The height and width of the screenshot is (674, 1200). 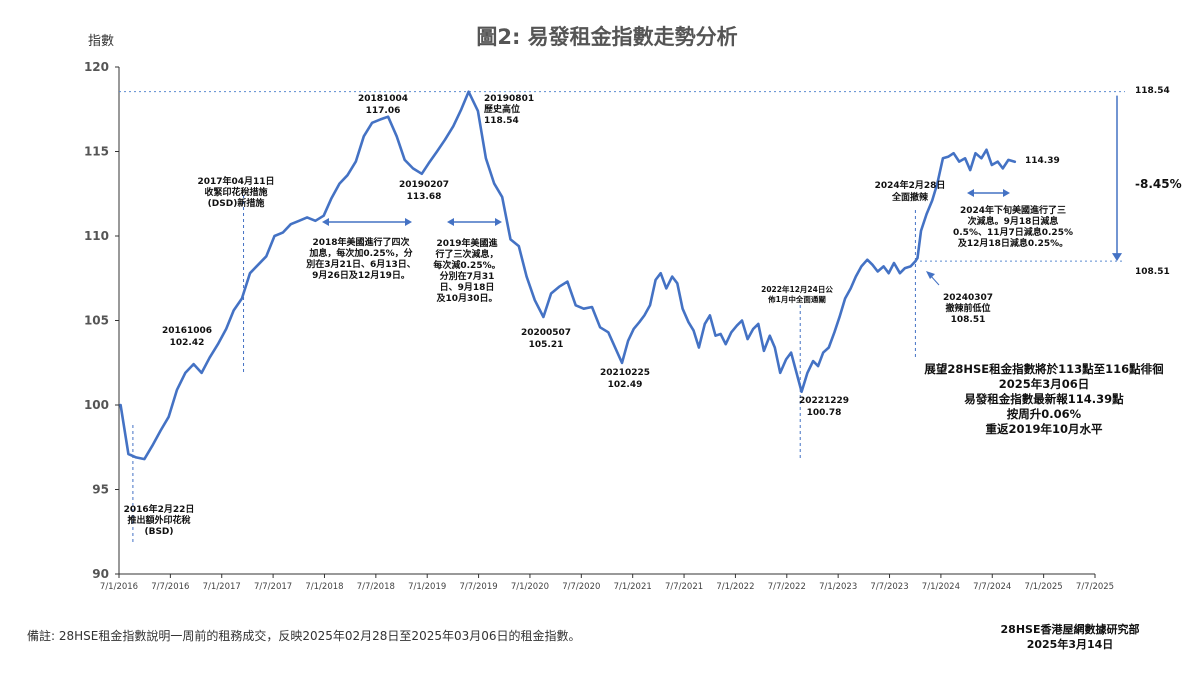 What do you see at coordinates (501, 121) in the screenshot?
I see `historic-high-label: 118.54` at bounding box center [501, 121].